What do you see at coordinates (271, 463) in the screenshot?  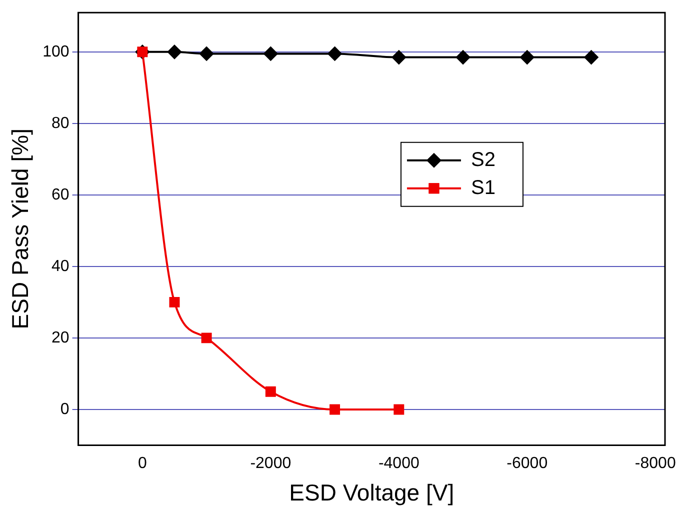 I see `x-tick-label: -2000` at bounding box center [271, 463].